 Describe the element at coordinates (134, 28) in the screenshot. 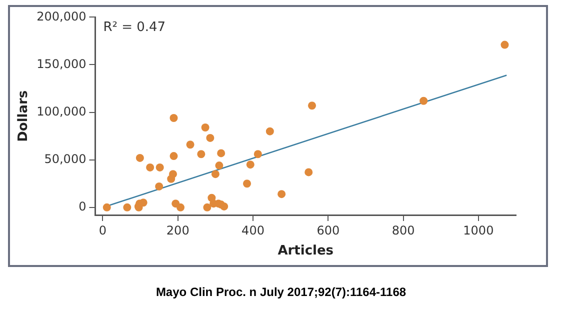

I see `annotation: R² = 0.47` at that location.